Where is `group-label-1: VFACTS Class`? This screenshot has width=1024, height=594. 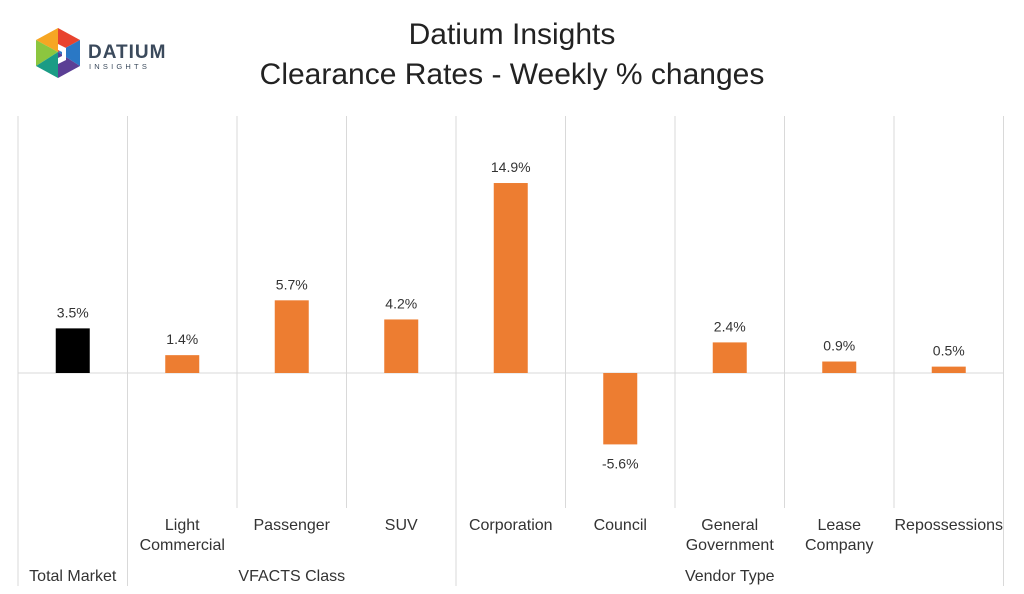
group-label-1: VFACTS Class is located at coordinates (291, 576).